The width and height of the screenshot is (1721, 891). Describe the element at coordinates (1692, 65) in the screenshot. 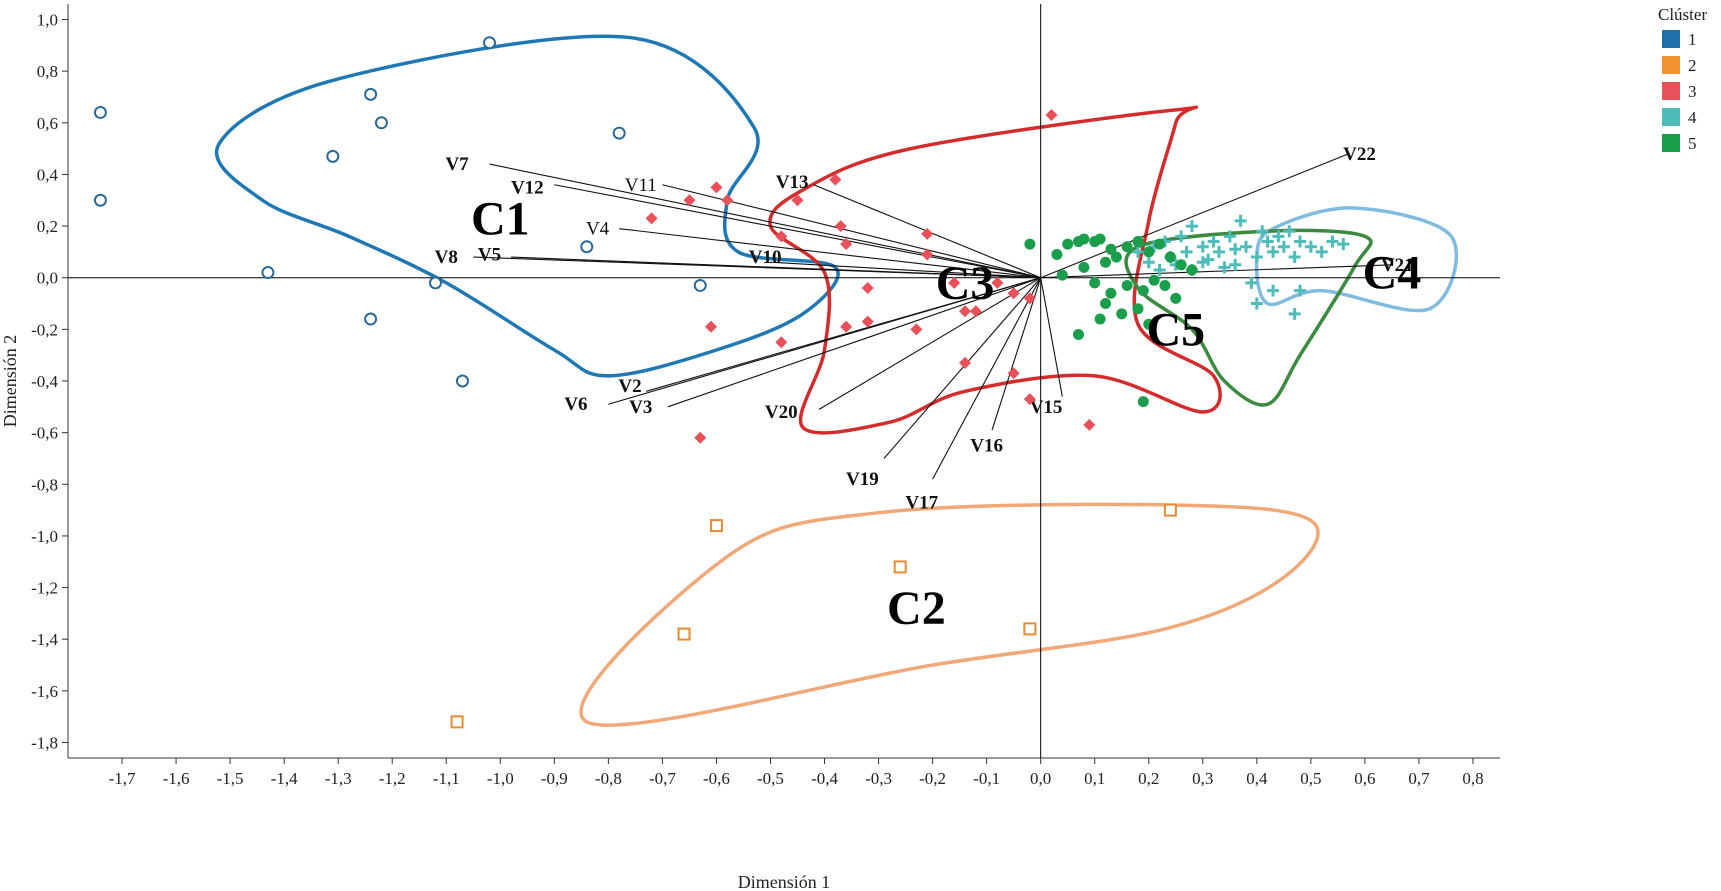

I see `legend-label-2: 2` at that location.